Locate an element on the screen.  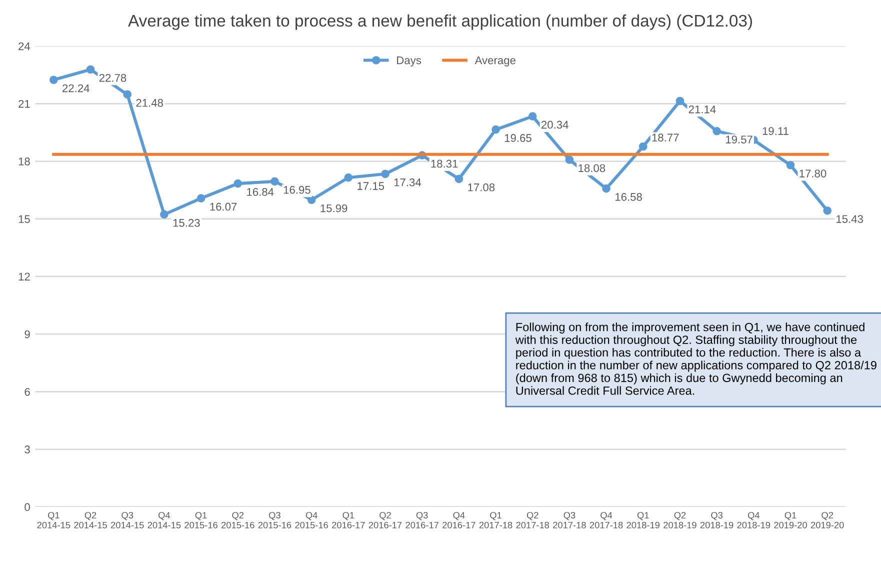
data-label: 16.95 is located at coordinates (297, 190).